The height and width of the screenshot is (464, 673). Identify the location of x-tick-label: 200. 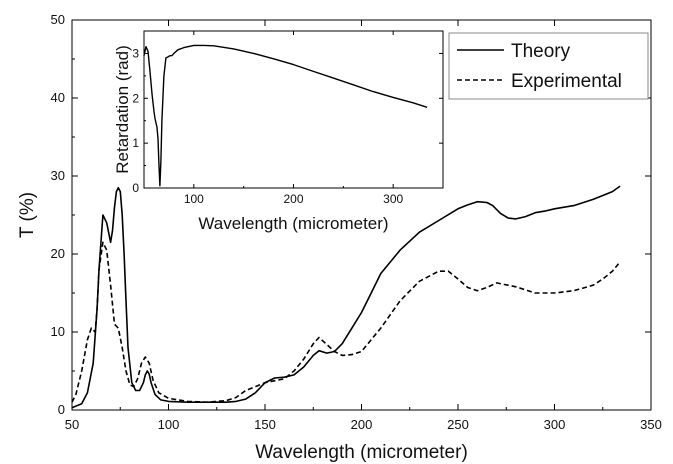
(362, 424).